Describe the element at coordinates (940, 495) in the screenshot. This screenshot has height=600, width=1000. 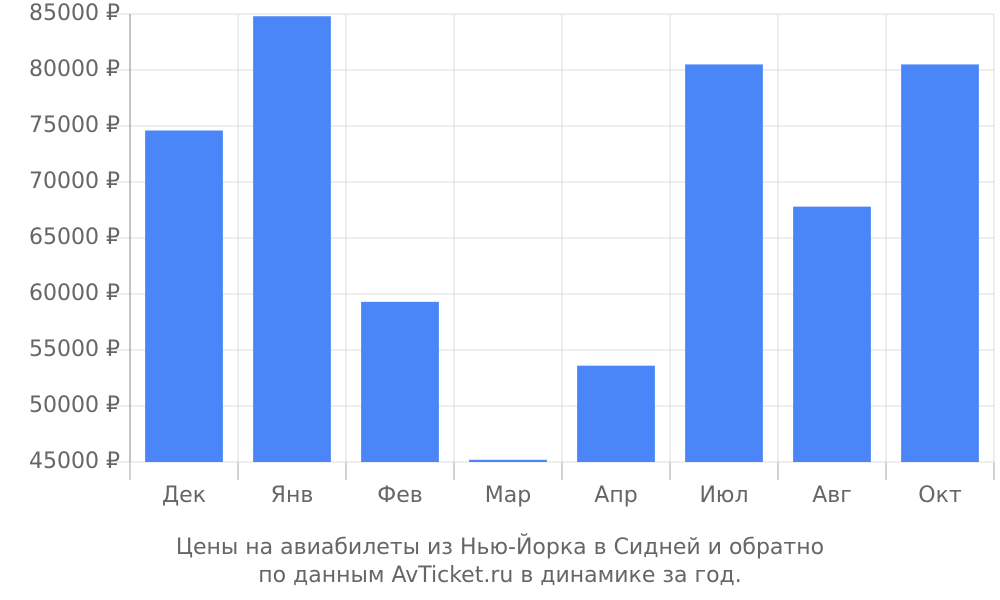
I see `x-tick-label: Окт` at that location.